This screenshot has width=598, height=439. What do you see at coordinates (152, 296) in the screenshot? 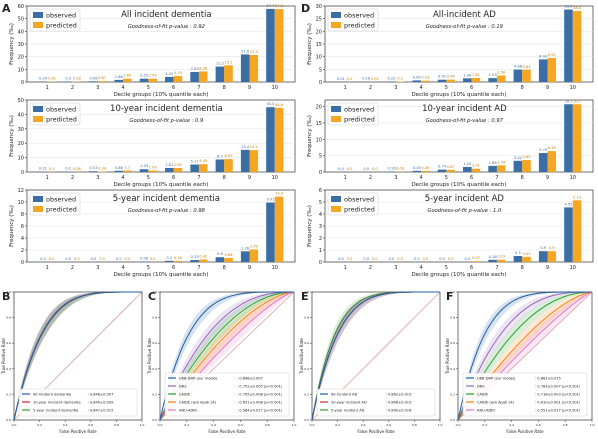
I see `panel-letter: C` at bounding box center [152, 296].